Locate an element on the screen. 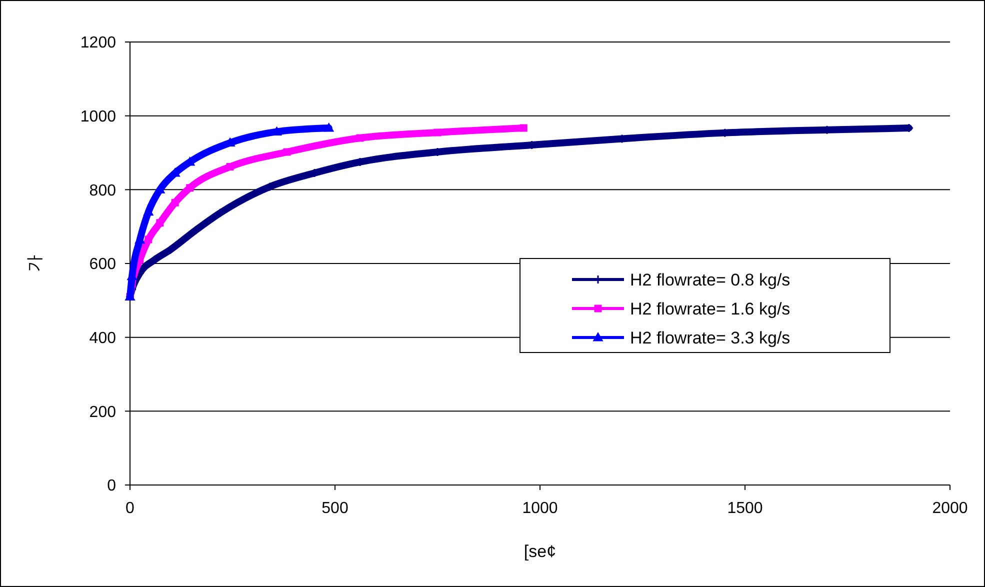 The width and height of the screenshot is (985, 587). legend-label: H2 flowrate= 0.8 kg/s is located at coordinates (710, 280).